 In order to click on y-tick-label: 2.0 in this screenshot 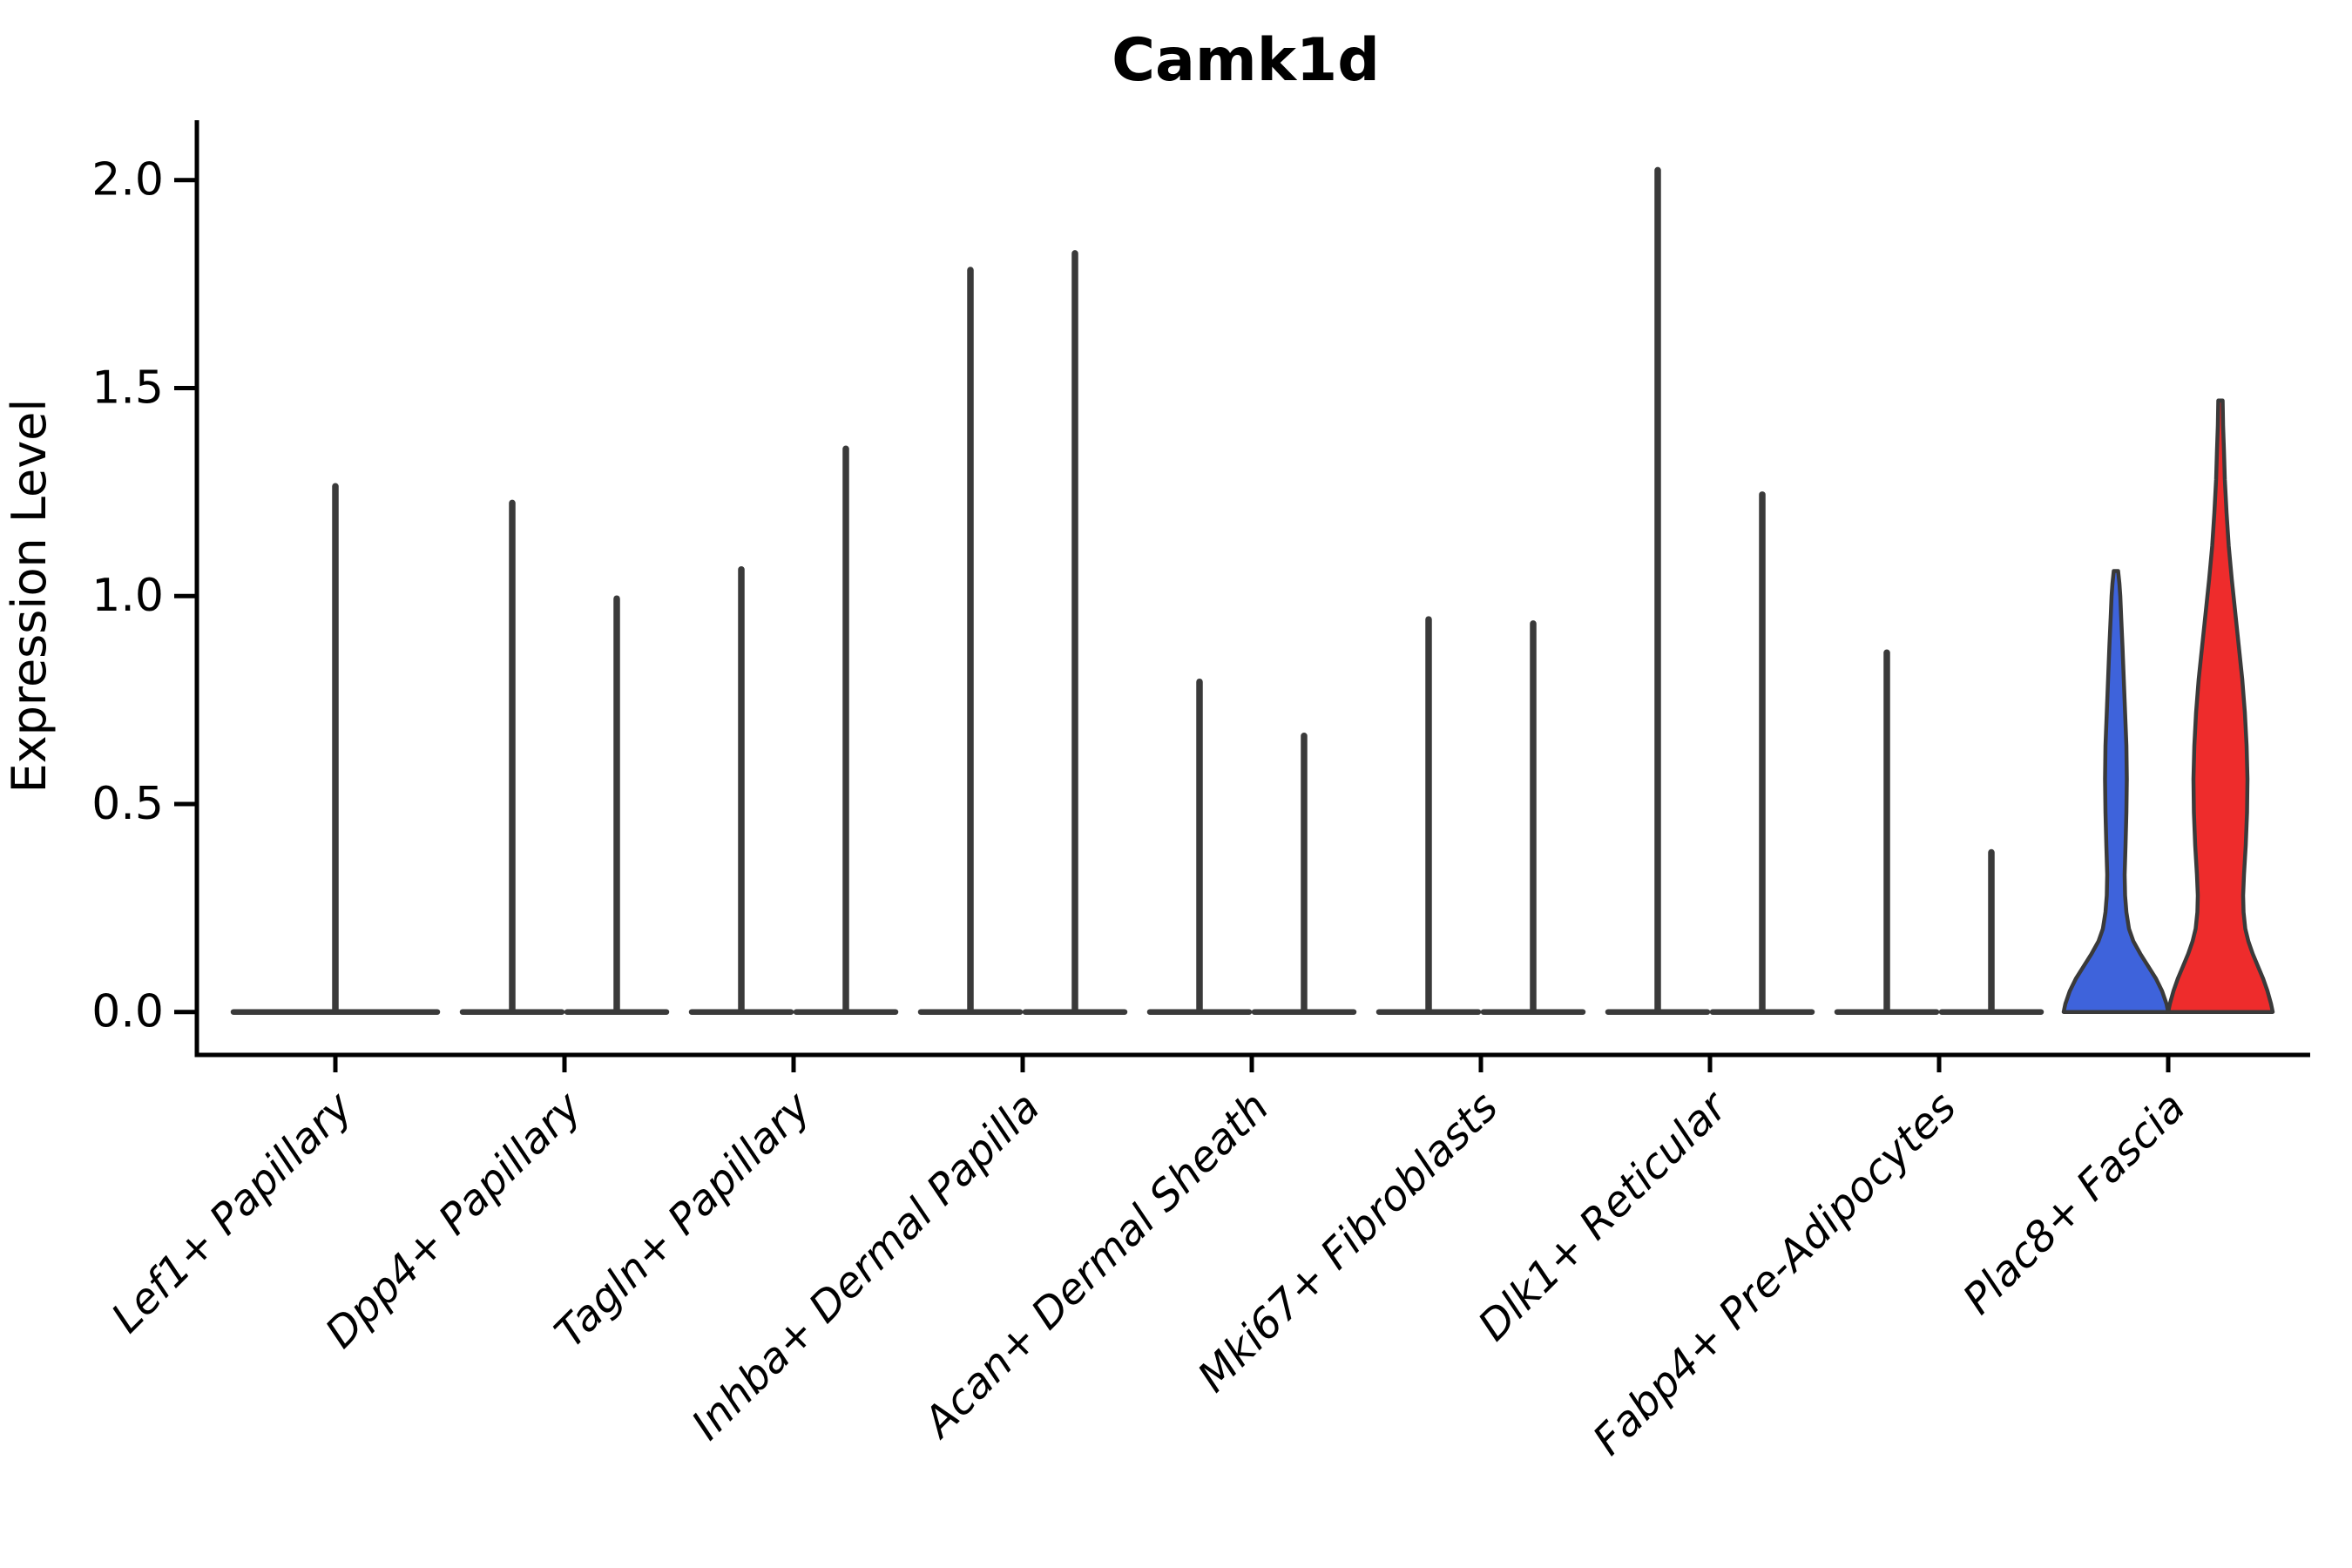, I will do `click(127, 180)`.